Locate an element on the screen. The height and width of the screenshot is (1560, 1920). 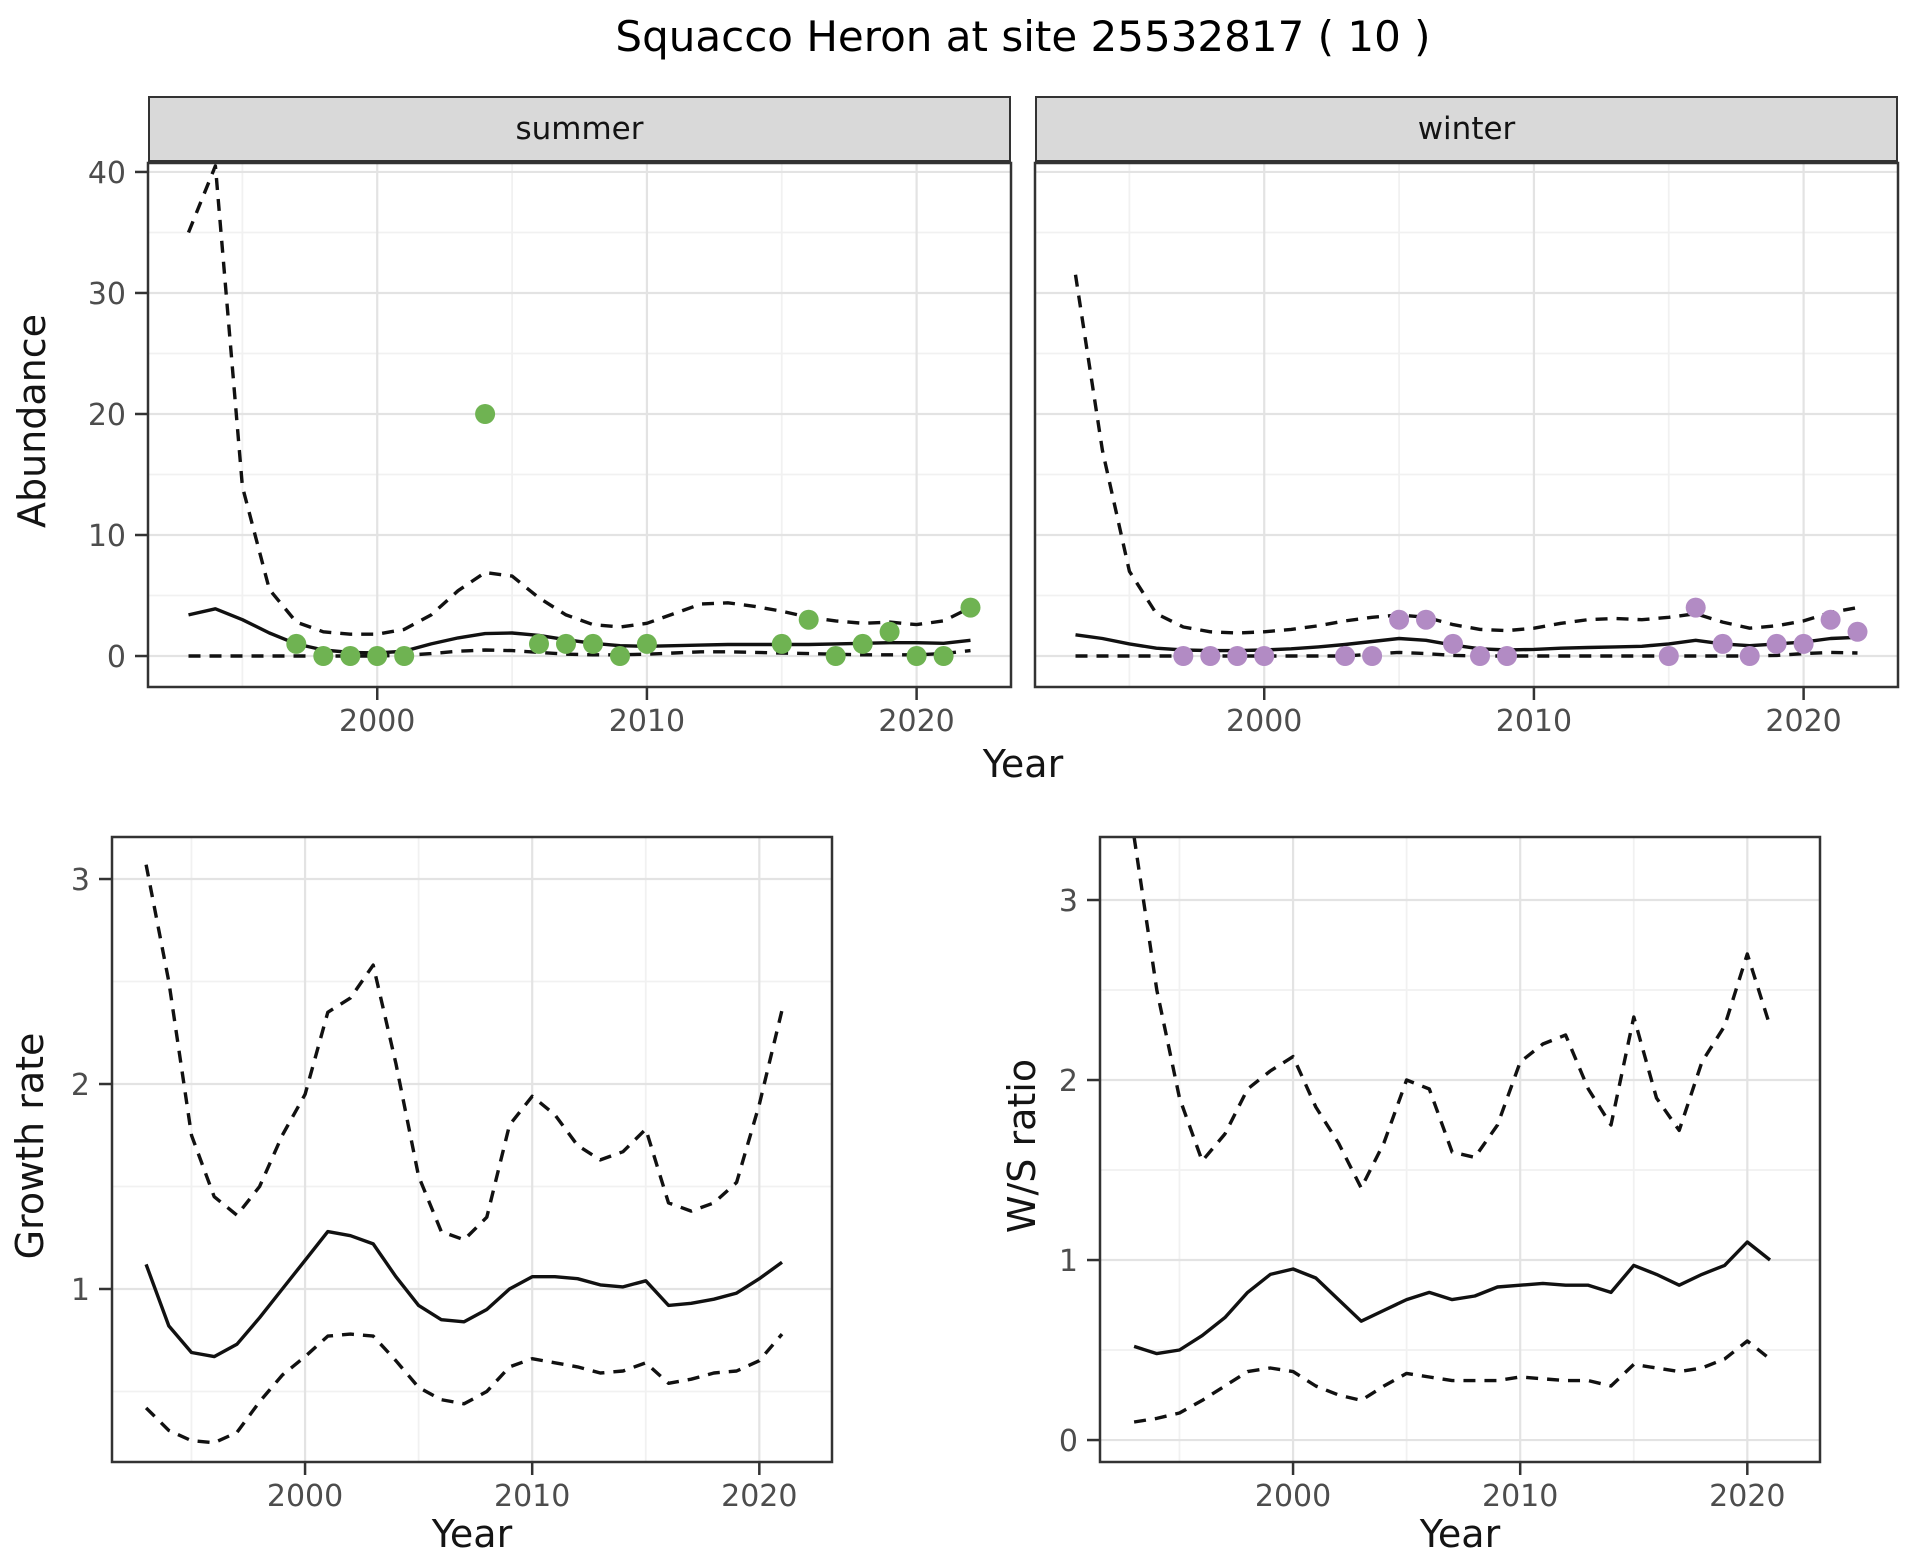
x-axis-title-ws-ratio: Year is located at coordinates (1460, 1534).